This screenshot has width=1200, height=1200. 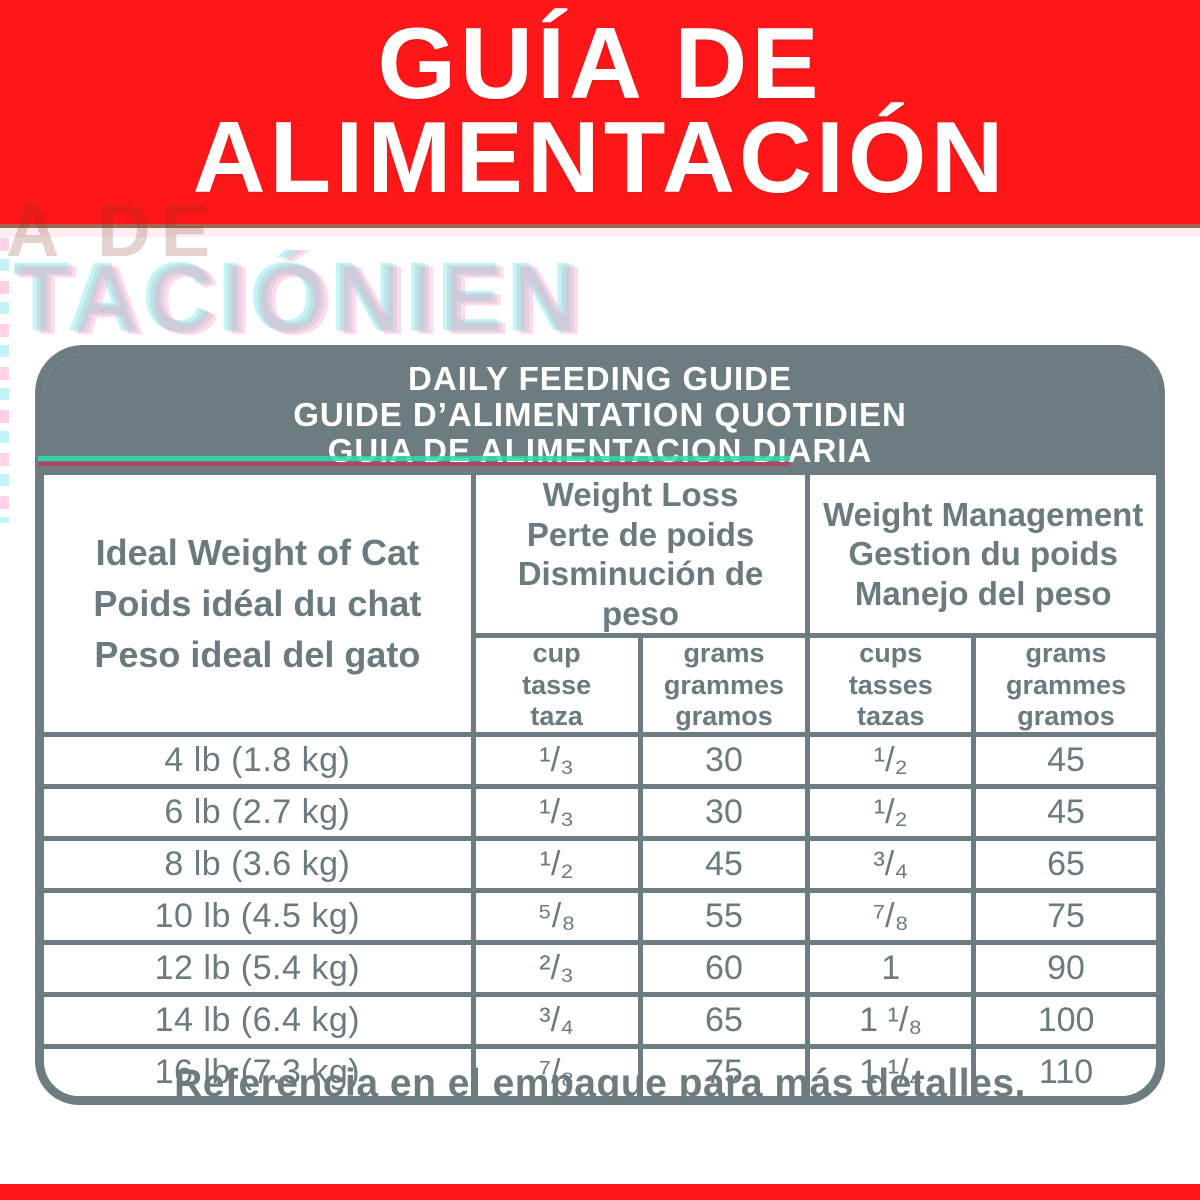 What do you see at coordinates (600, 64) in the screenshot?
I see `banner-title-line-1: GUÍA DE` at bounding box center [600, 64].